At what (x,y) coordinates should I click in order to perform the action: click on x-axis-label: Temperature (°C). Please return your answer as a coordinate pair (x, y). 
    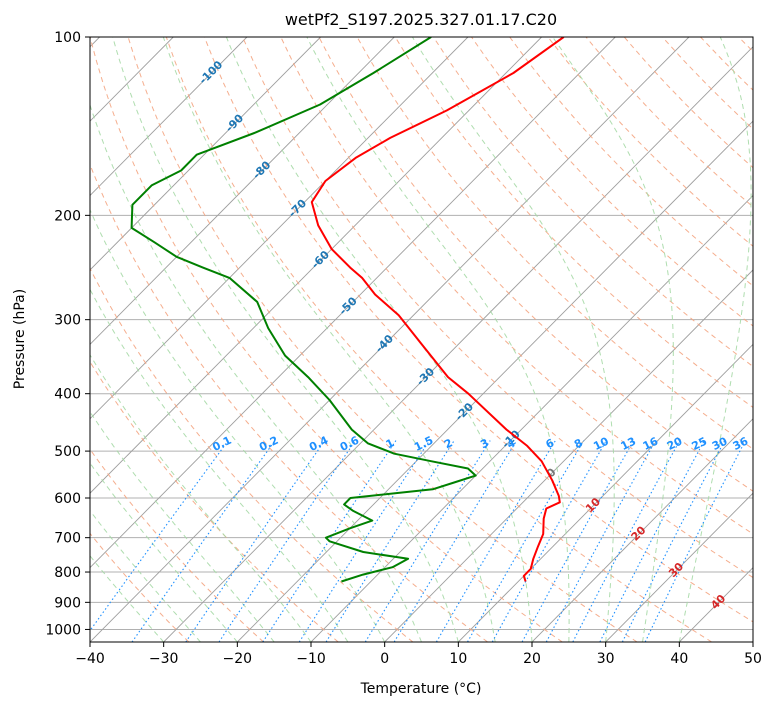
    Looking at the image, I should click on (421, 689).